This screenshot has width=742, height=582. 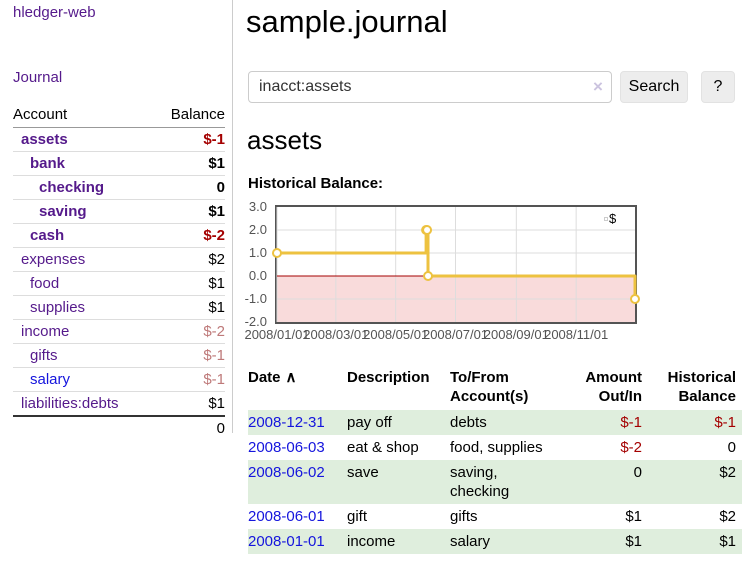 I want to click on chart-legend: $, so click(x=610, y=218).